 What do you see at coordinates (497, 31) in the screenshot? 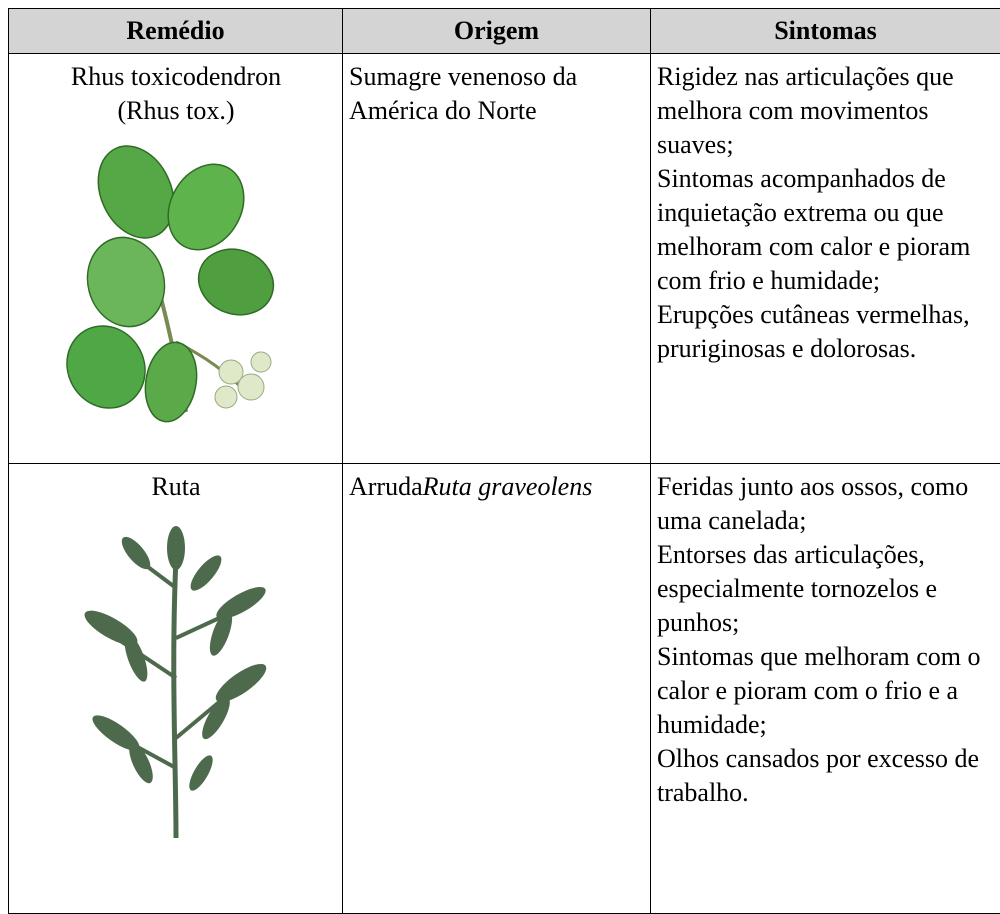
I see `header-cell: Origem` at bounding box center [497, 31].